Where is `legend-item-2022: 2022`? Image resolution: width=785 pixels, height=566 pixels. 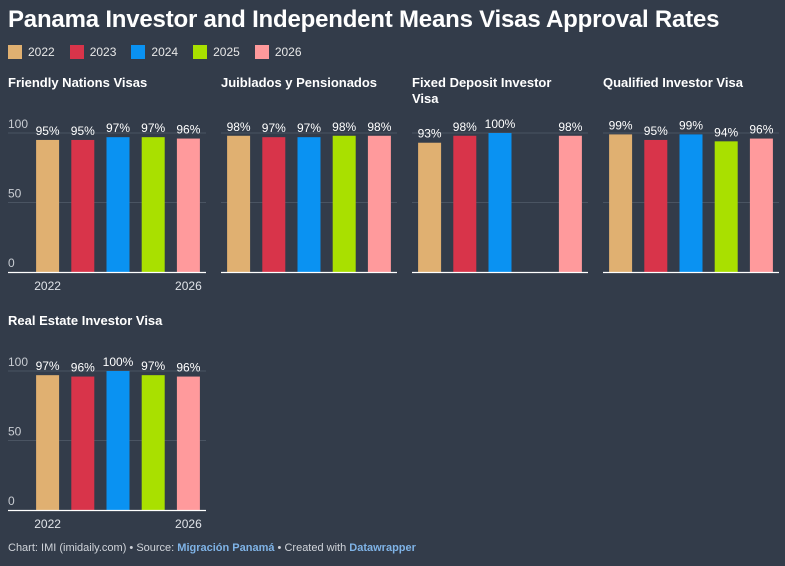 legend-item-2022: 2022 is located at coordinates (31, 52).